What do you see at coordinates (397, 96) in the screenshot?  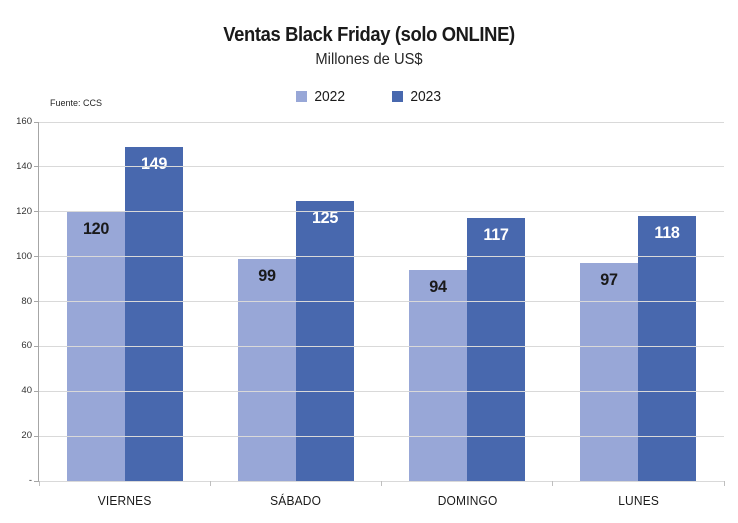 I see `legend-swatch-2023` at bounding box center [397, 96].